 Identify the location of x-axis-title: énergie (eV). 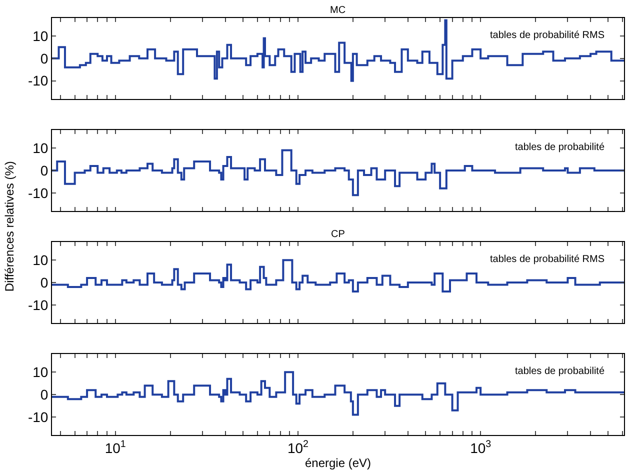
(338, 463).